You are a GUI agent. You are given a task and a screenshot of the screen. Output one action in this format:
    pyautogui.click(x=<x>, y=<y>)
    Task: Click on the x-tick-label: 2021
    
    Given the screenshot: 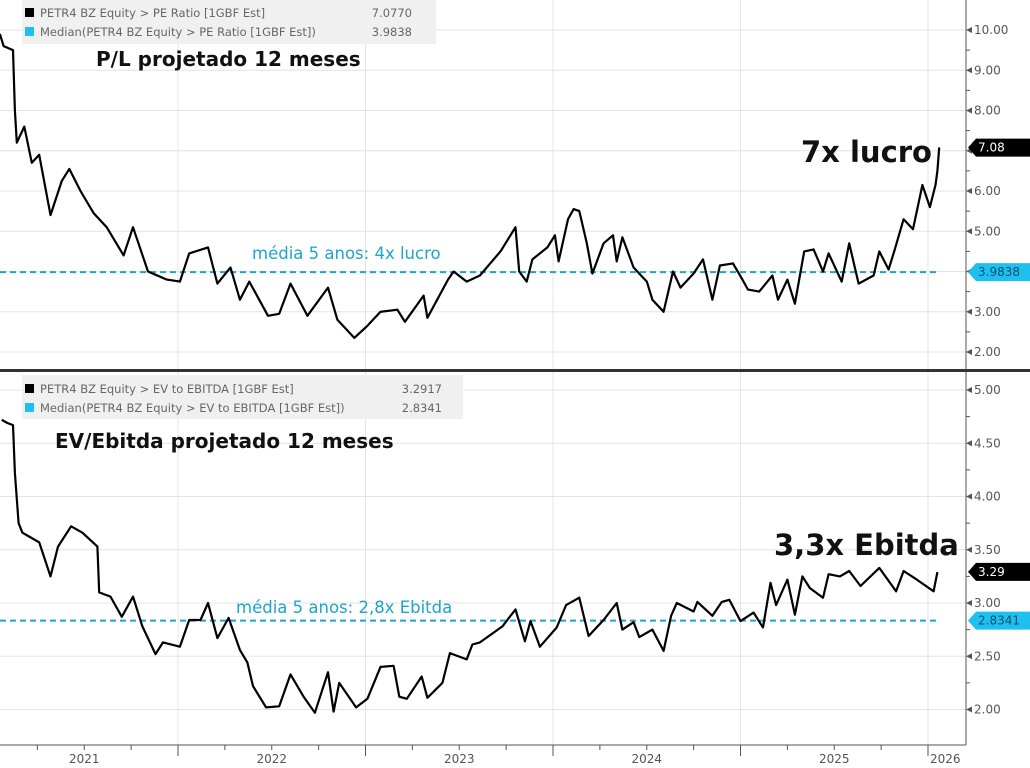 What is the action you would take?
    pyautogui.click(x=84, y=759)
    